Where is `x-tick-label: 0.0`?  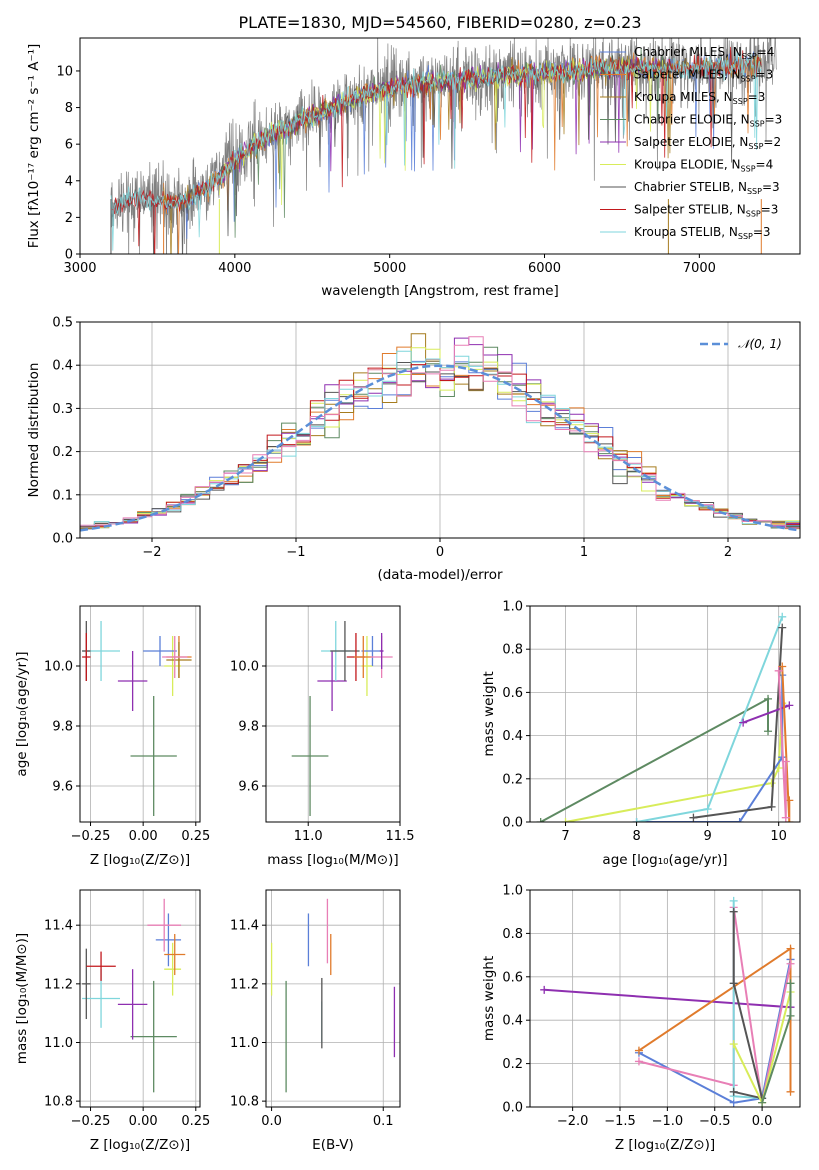 x-tick-label: 0.0 is located at coordinates (271, 1121).